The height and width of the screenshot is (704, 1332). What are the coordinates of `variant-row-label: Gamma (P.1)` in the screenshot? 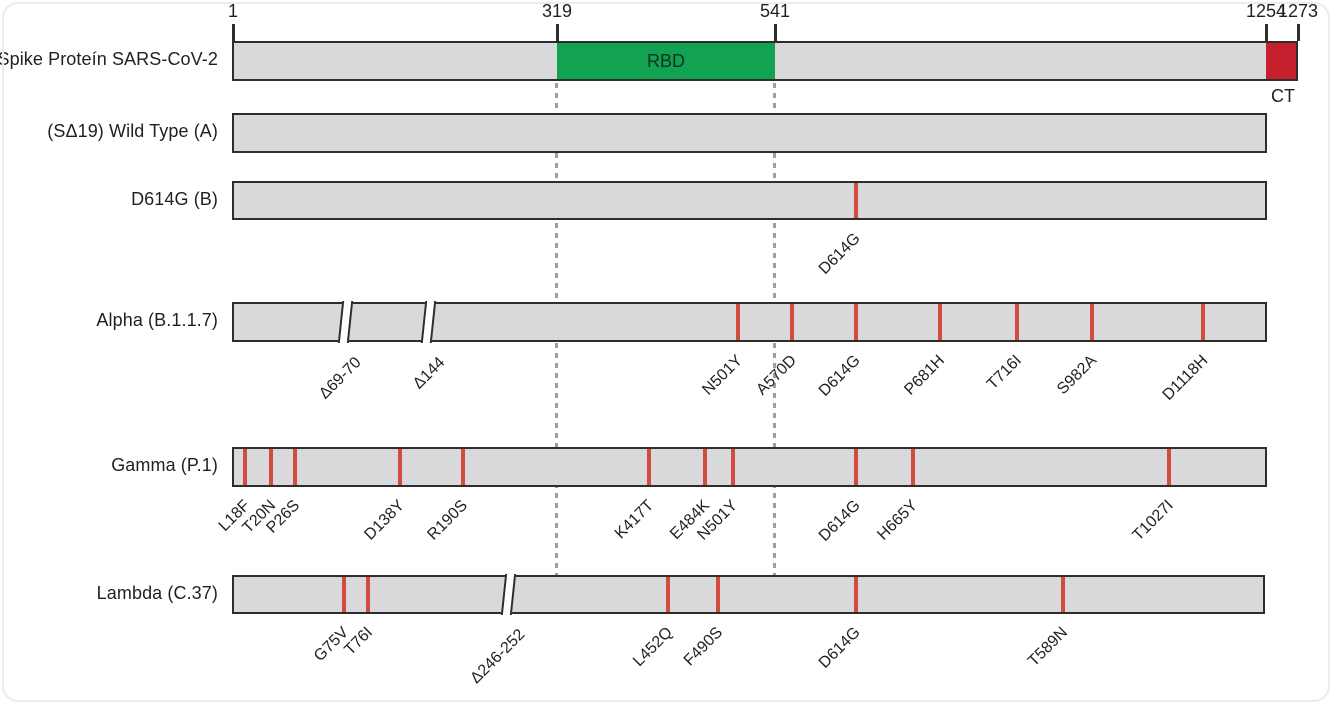 It's located at (164, 465).